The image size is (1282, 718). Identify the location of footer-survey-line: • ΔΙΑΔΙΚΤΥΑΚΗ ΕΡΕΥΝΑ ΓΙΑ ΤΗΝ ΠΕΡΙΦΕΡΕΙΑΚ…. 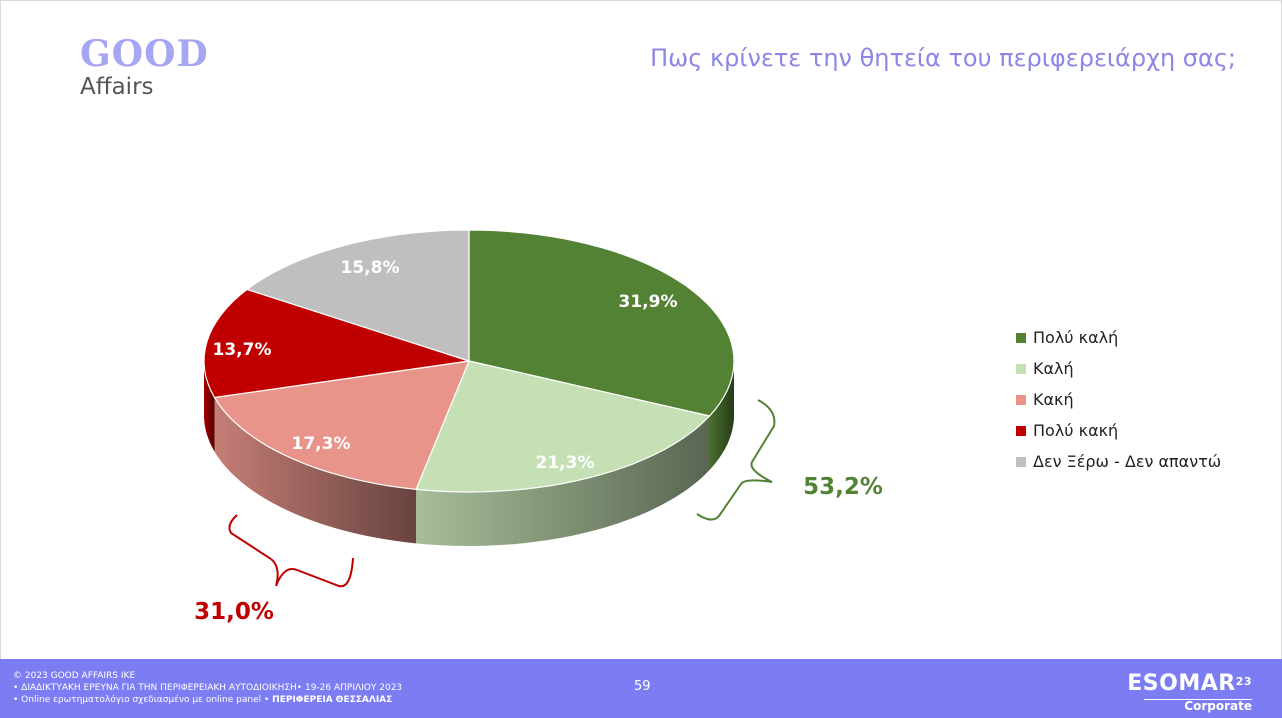
(208, 688).